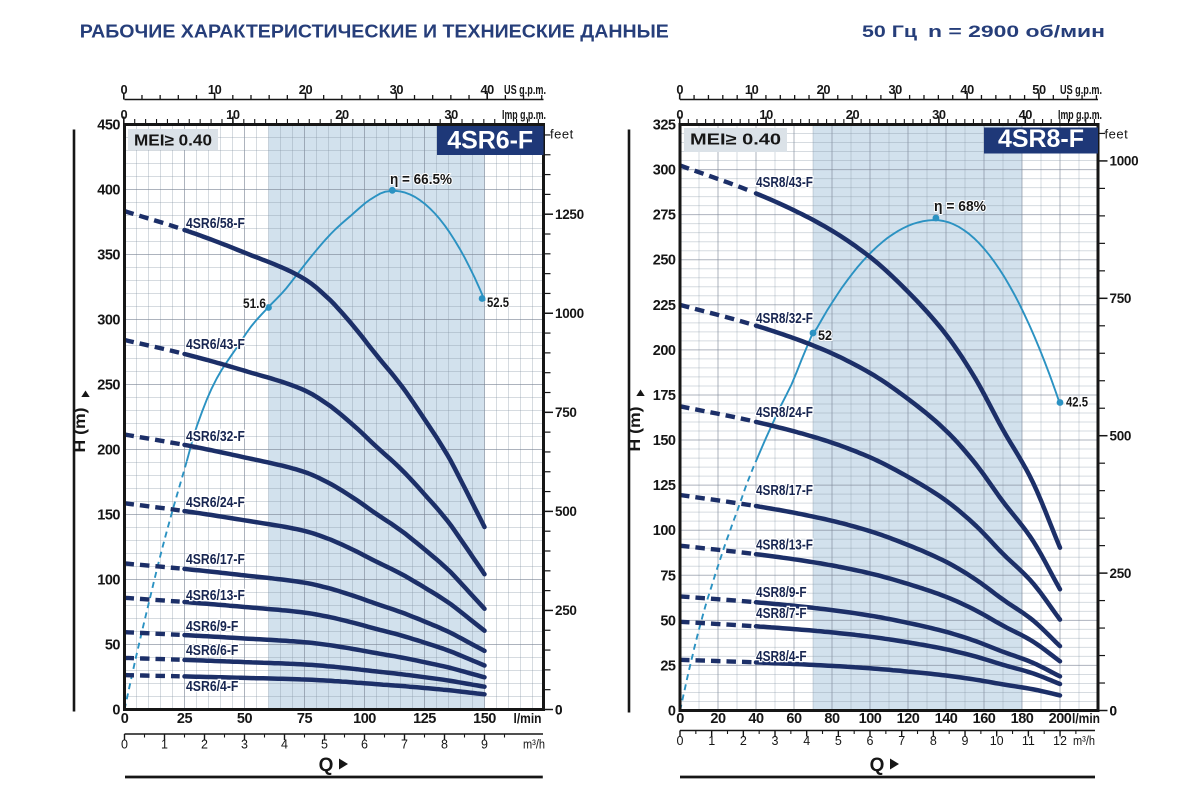 This screenshot has width=1200, height=800. Describe the element at coordinates (215, 223) in the screenshot. I see `svg-text: 4SR6/58-F` at that location.